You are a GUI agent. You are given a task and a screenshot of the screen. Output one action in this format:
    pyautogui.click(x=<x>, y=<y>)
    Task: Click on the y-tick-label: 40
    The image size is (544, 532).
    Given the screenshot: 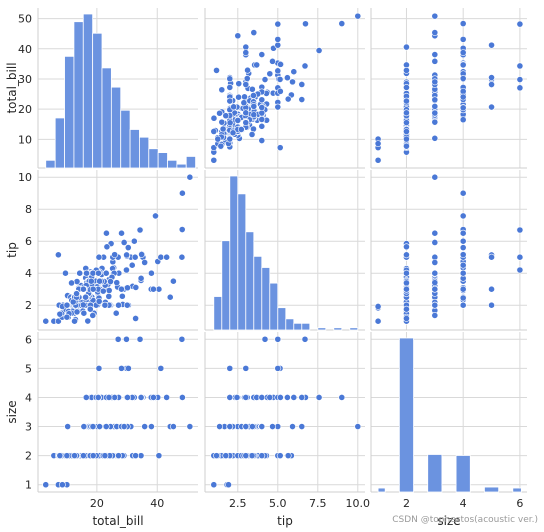 What is the action you would take?
    pyautogui.click(x=25, y=49)
    